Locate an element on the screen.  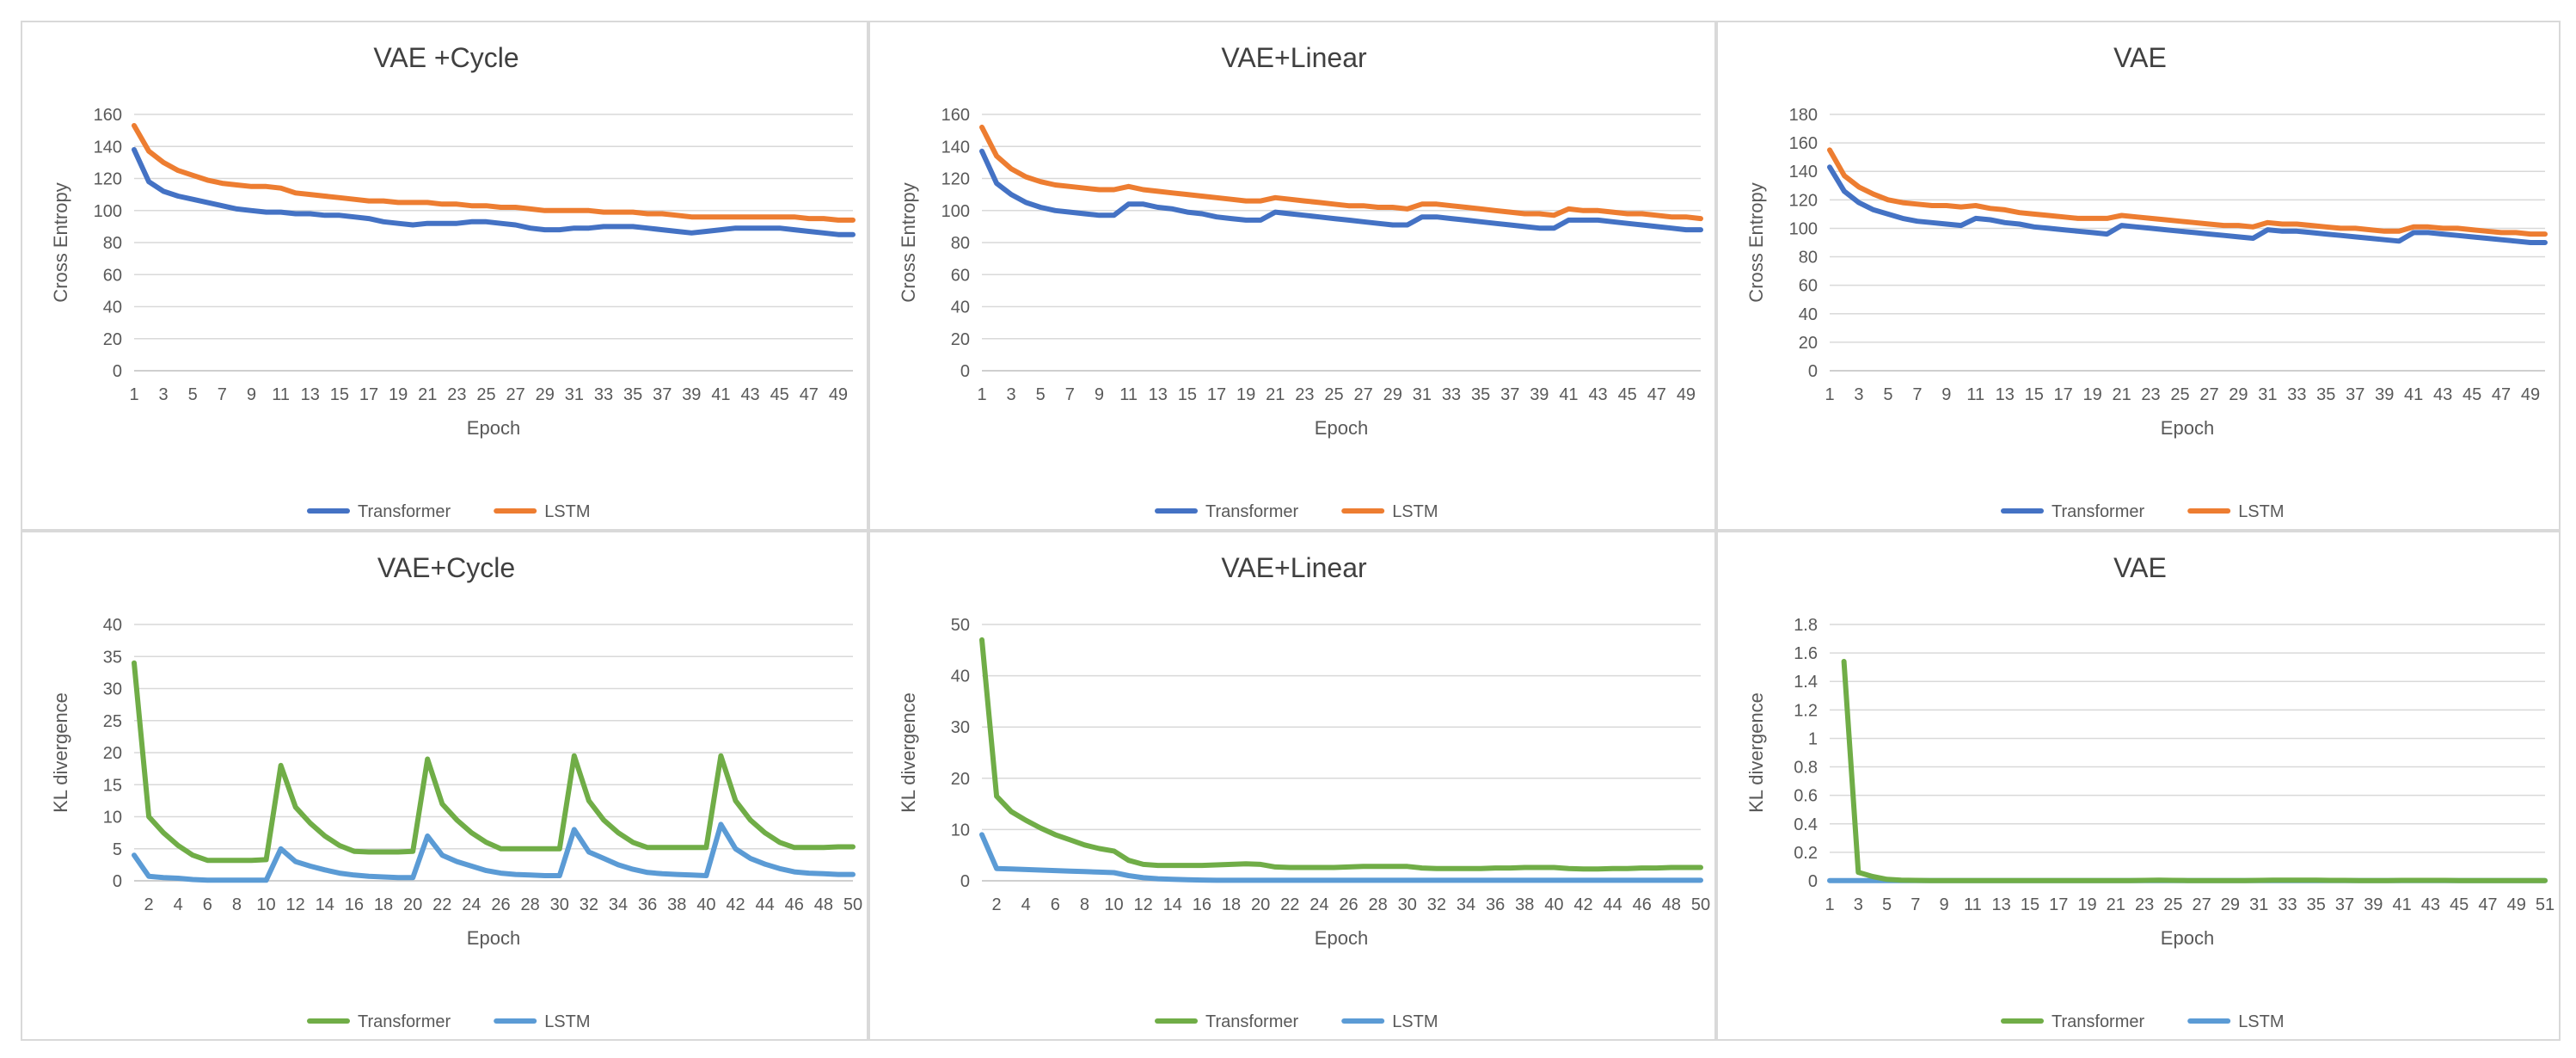
x-tick-label: 7 is located at coordinates (1916, 904).